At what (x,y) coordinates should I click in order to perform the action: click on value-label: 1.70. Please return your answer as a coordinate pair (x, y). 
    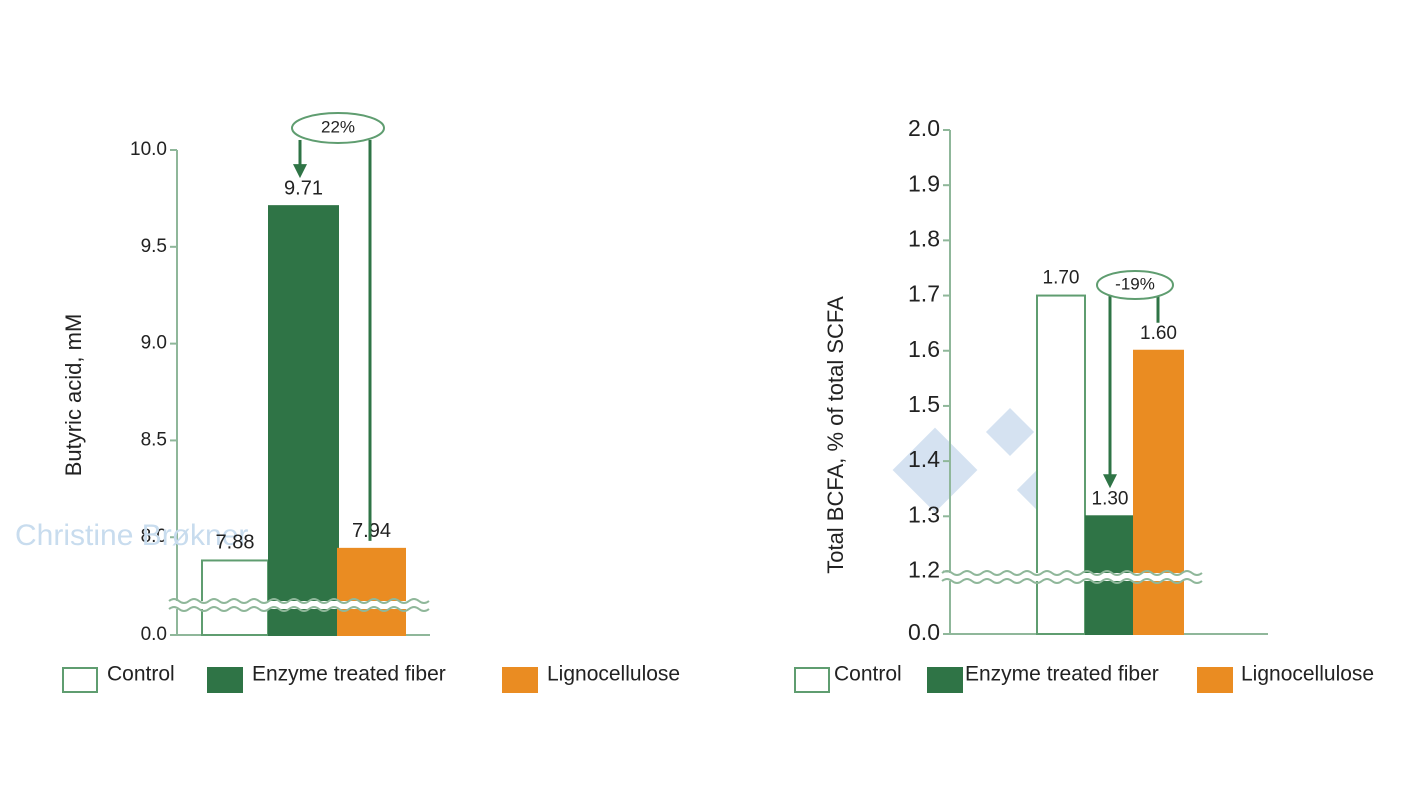
    Looking at the image, I should click on (1061, 278).